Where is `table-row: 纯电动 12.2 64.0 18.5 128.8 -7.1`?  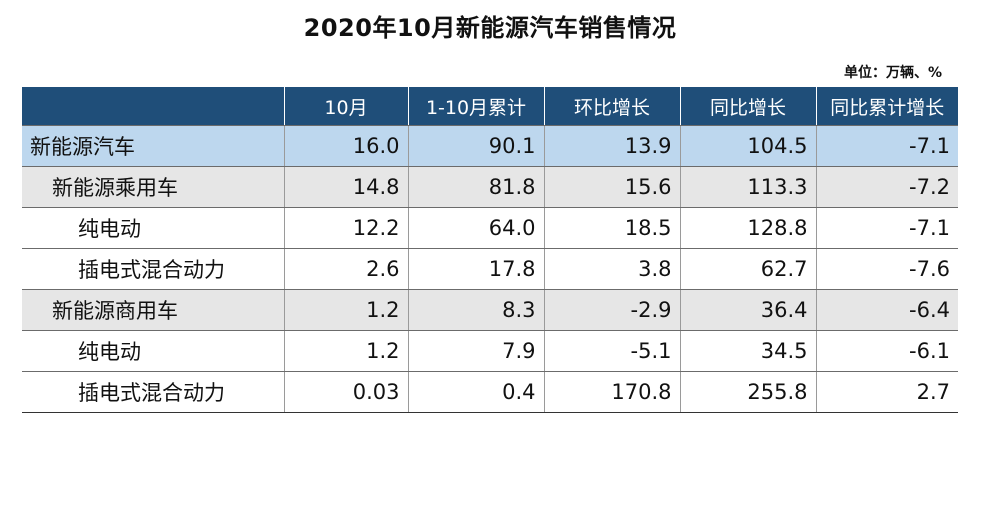
table-row: 纯电动 12.2 64.0 18.5 128.8 -7.1 is located at coordinates (490, 228).